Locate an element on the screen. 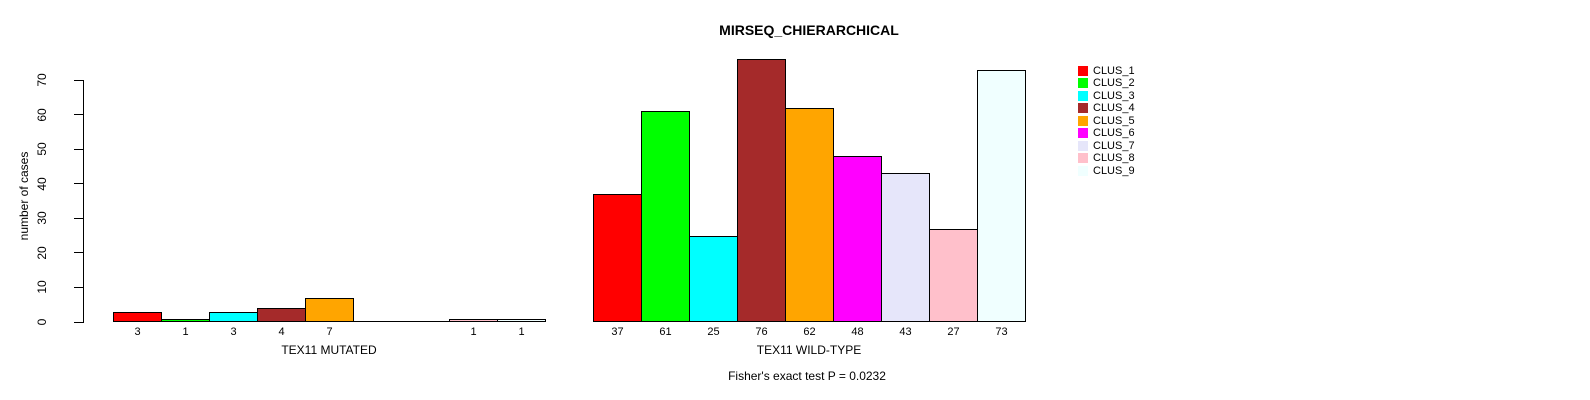  bar-clus_4-group2 is located at coordinates (761, 190).